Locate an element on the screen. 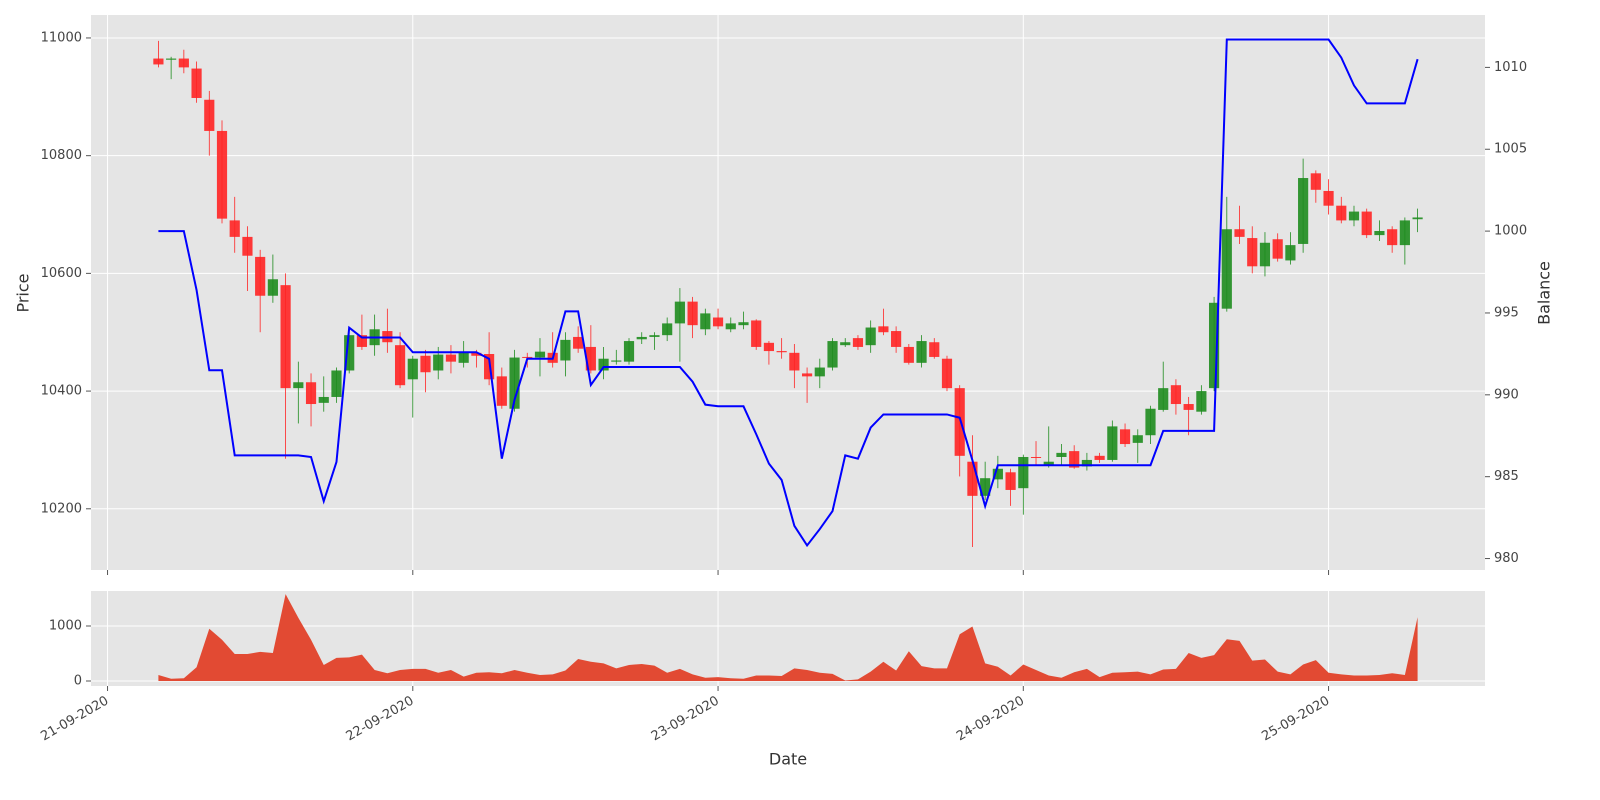  y2-tick-label: 1010 is located at coordinates (1510, 67).